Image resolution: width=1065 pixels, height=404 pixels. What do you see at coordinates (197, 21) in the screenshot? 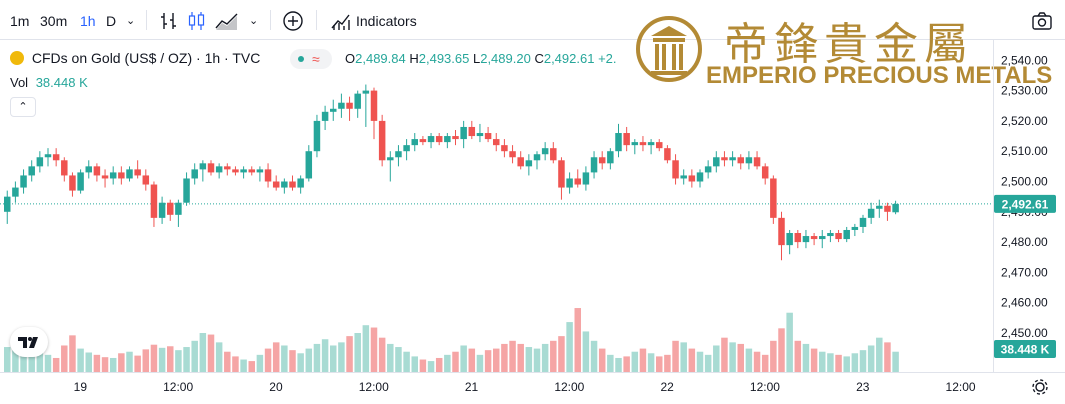
I see `candles-icon` at bounding box center [197, 21].